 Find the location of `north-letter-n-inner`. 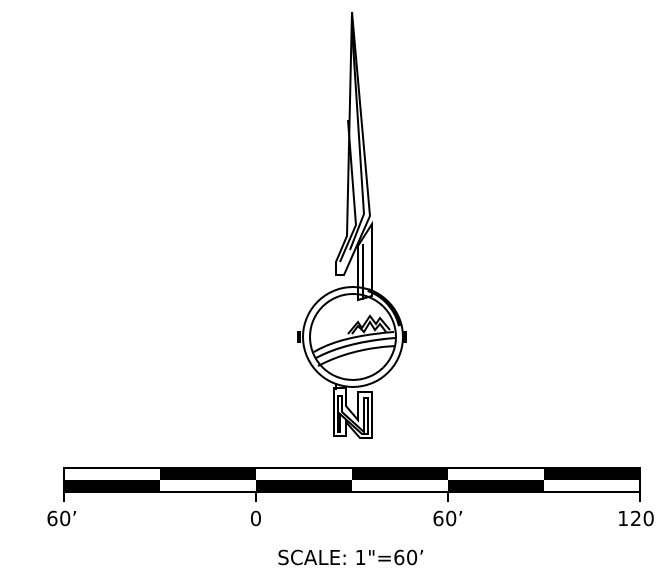

north-letter-n-inner is located at coordinates (353, 415).